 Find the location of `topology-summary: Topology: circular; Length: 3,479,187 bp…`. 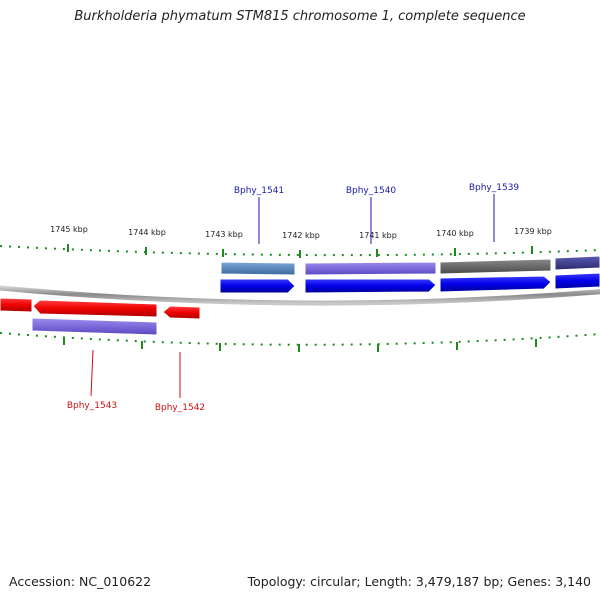

topology-summary: Topology: circular; Length: 3,479,187 bp… is located at coordinates (419, 581).